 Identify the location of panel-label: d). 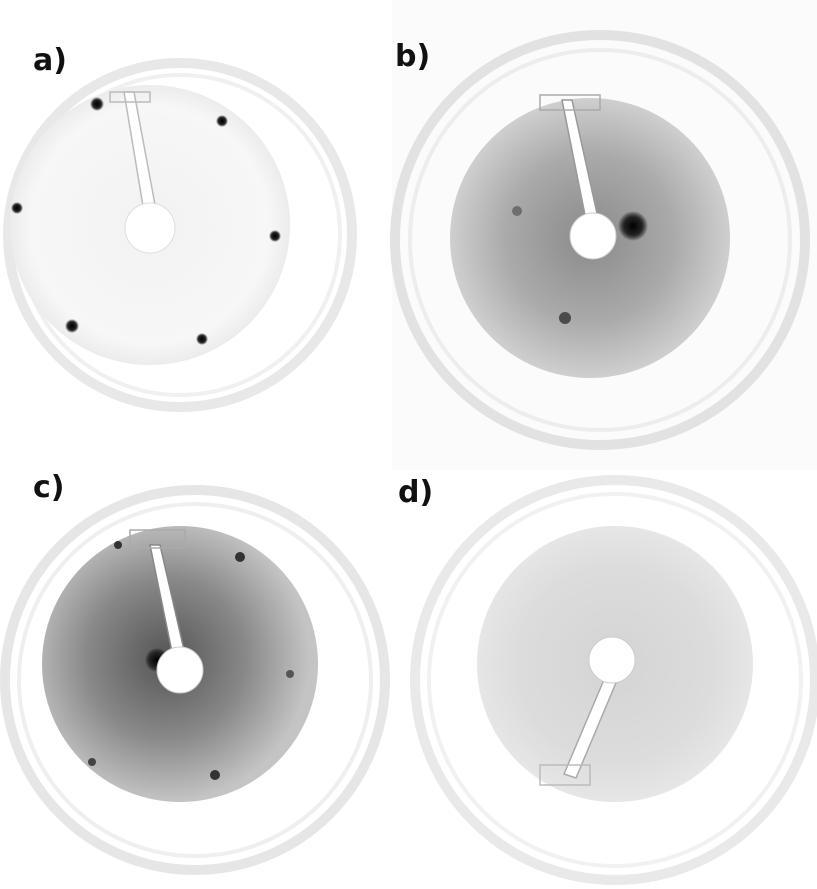
(415, 492).